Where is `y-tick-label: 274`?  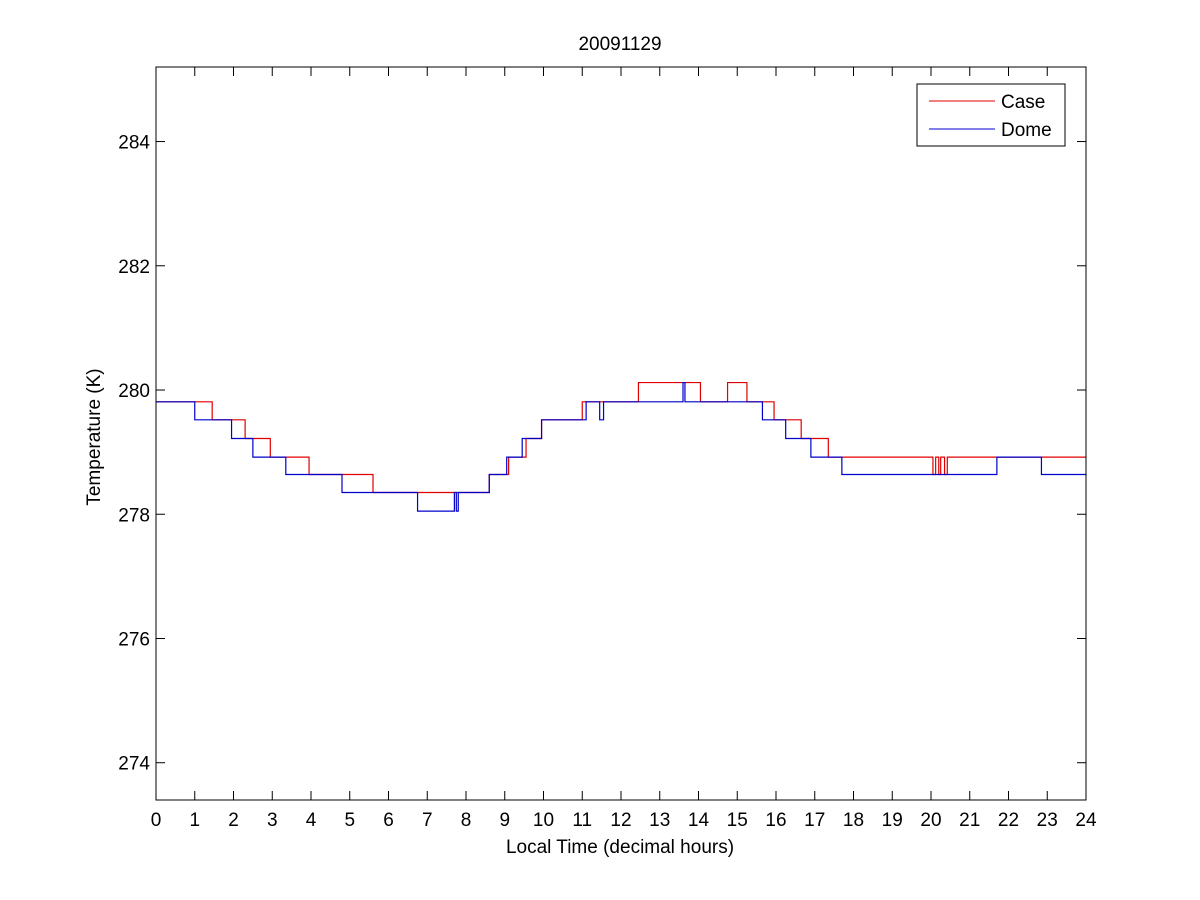
y-tick-label: 274 is located at coordinates (134, 764).